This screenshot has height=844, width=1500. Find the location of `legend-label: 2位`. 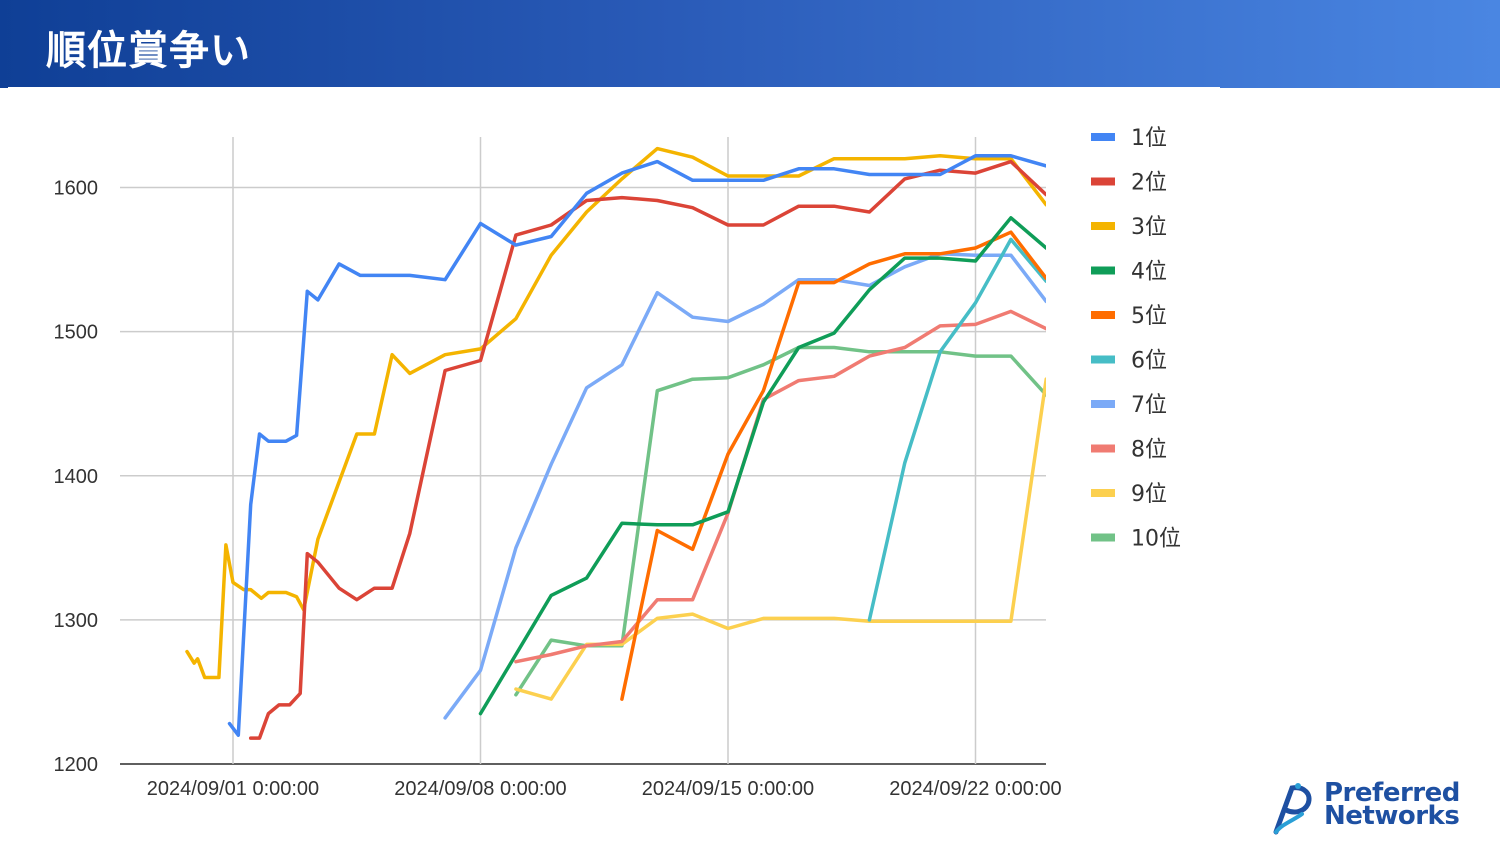

legend-label: 2位 is located at coordinates (1149, 183).